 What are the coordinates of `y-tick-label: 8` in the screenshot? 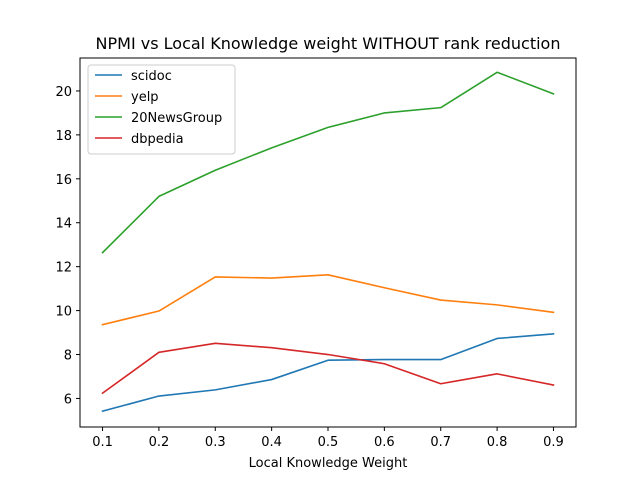 It's located at (68, 356).